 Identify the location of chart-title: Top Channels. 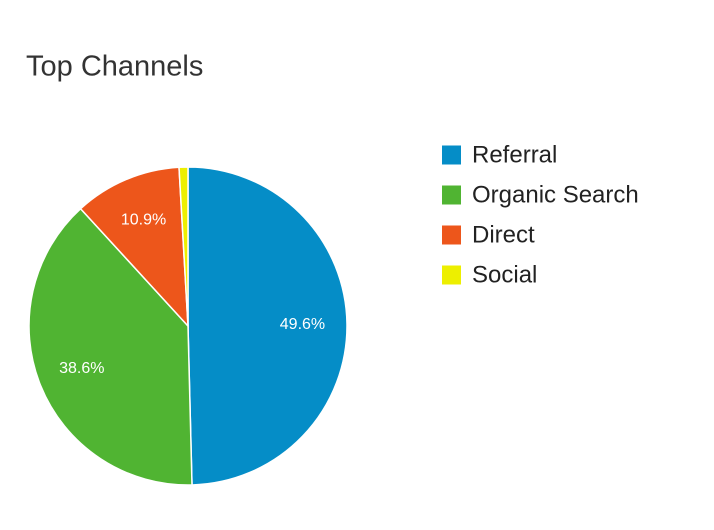
(114, 67).